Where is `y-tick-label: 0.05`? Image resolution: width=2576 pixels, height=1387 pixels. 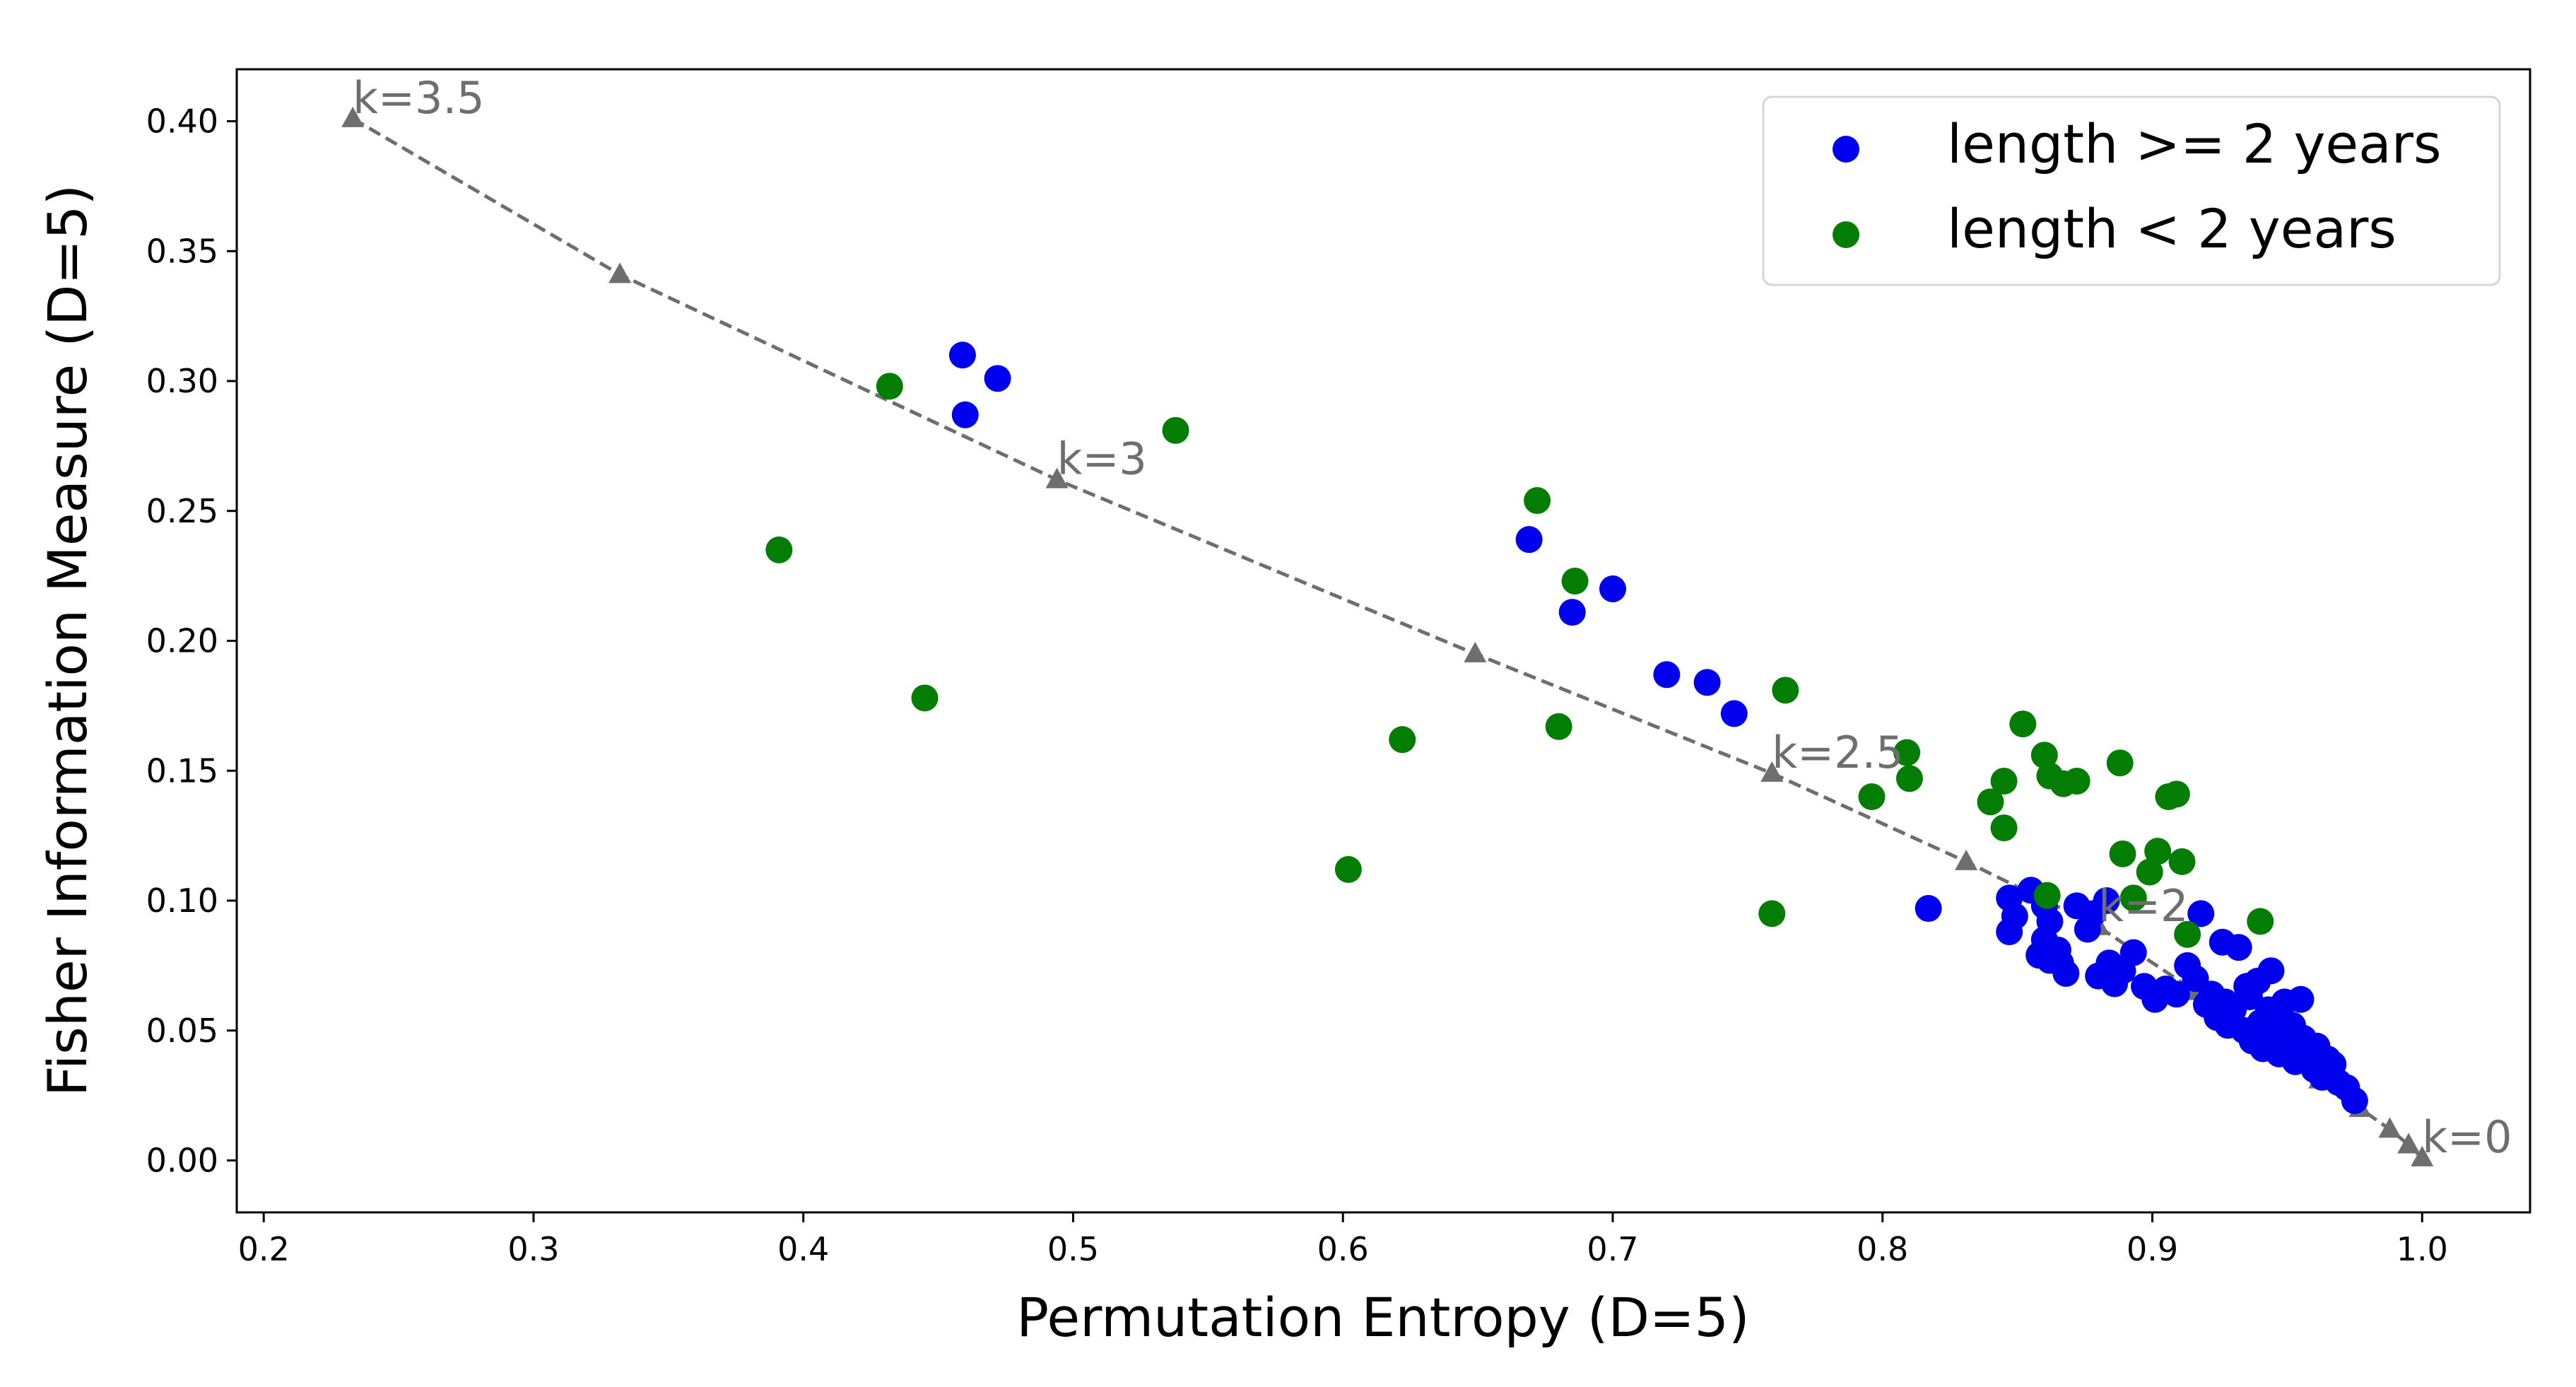 y-tick-label: 0.05 is located at coordinates (182, 1031).